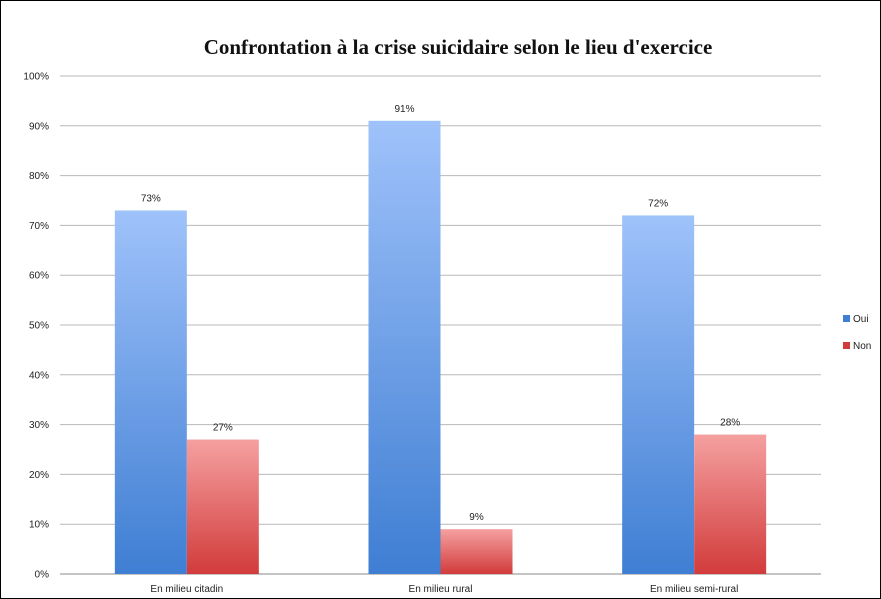 Image resolution: width=881 pixels, height=599 pixels. Describe the element at coordinates (186, 589) in the screenshot. I see `x-category-label: En milieu citadin` at that location.